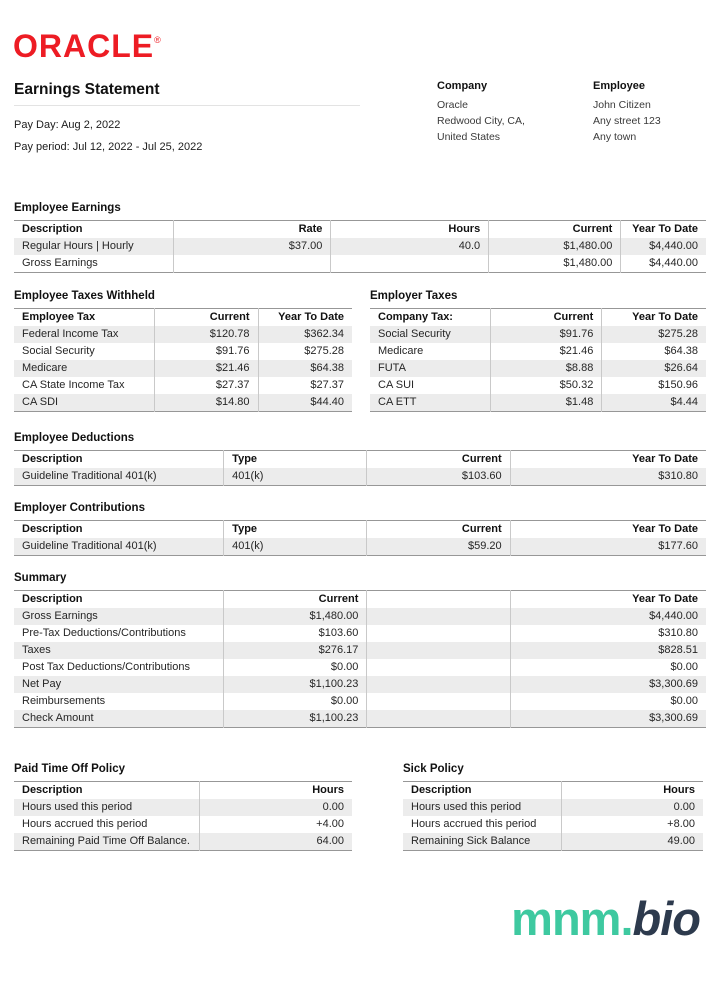  Describe the element at coordinates (607, 547) in the screenshot. I see `cell: $177.60` at that location.